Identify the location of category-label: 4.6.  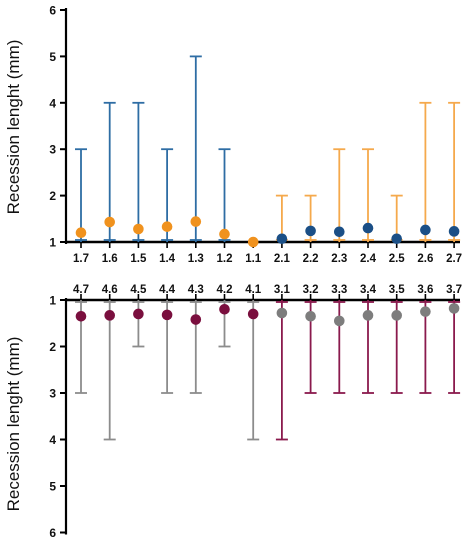
(110, 290).